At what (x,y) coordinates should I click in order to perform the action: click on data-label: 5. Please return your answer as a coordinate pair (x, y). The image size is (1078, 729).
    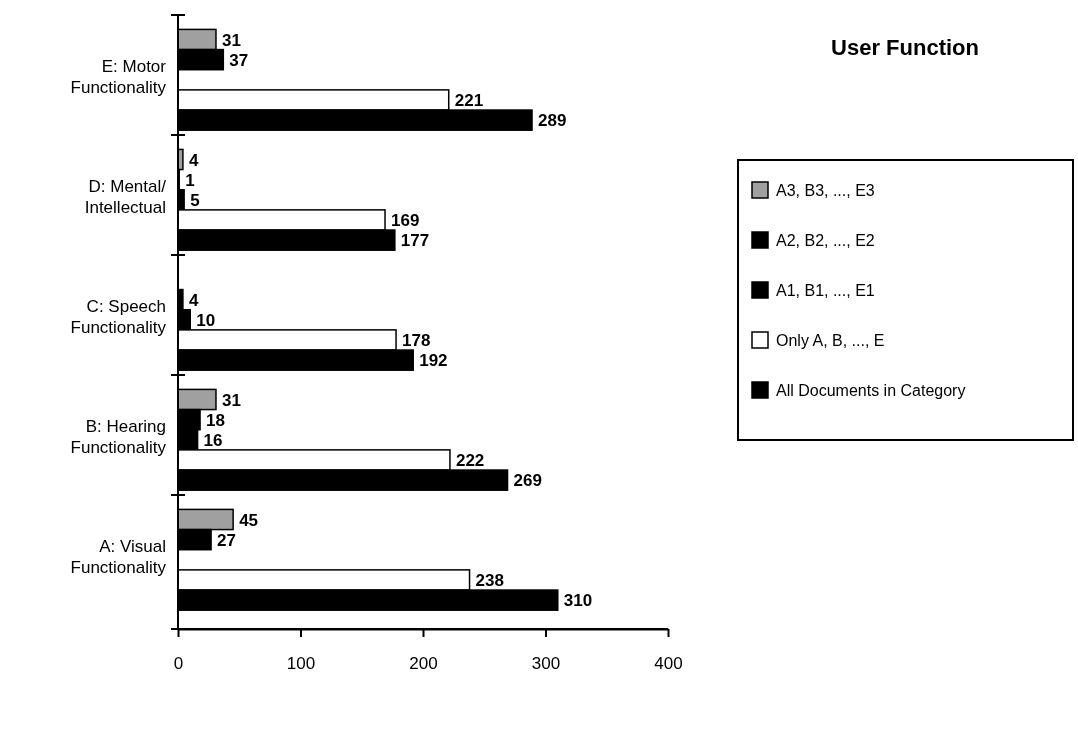
    Looking at the image, I should click on (195, 200).